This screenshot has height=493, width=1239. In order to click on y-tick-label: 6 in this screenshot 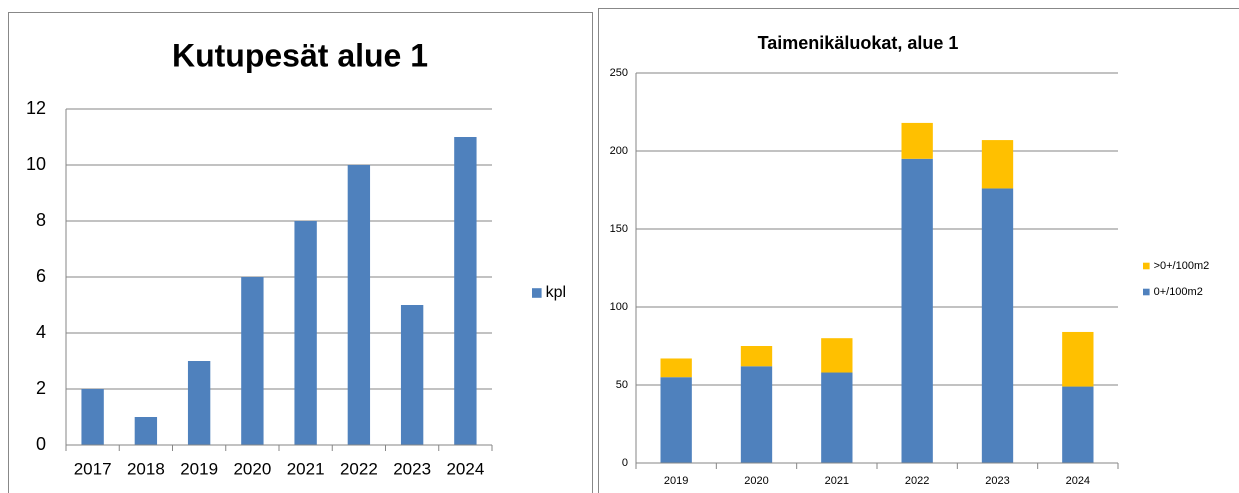, I will do `click(41, 276)`.